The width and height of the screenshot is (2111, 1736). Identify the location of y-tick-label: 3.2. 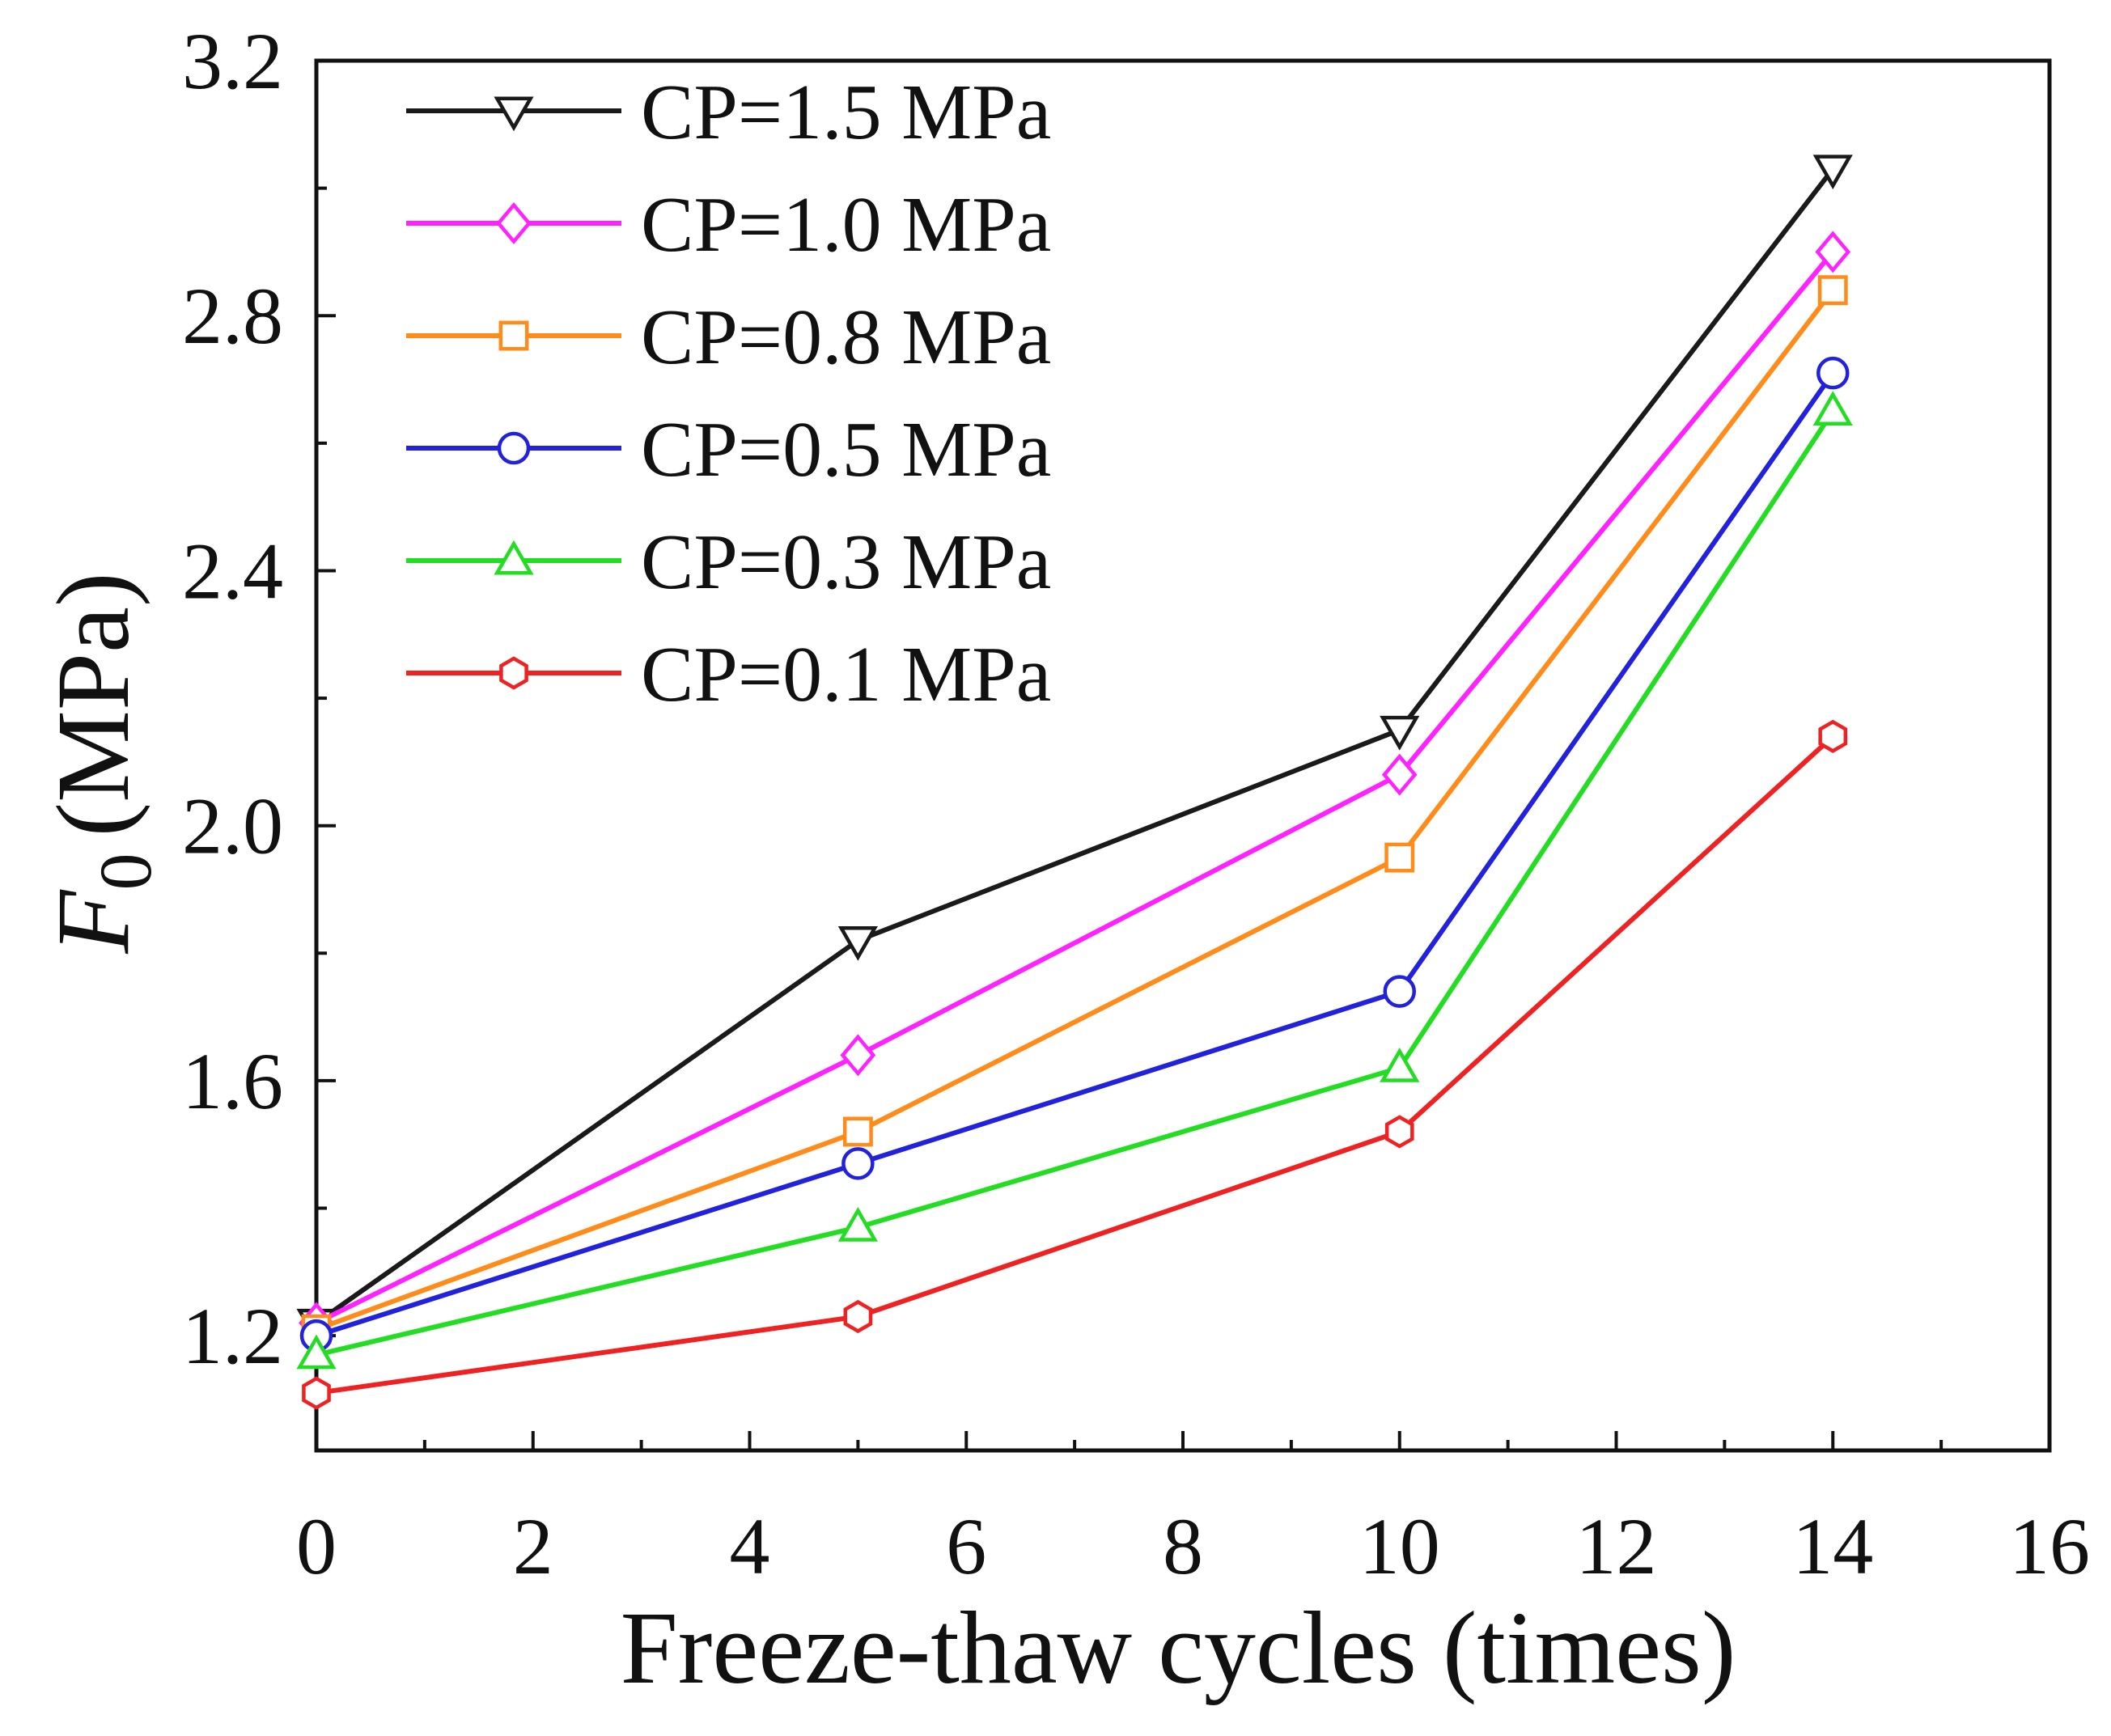
(232, 61).